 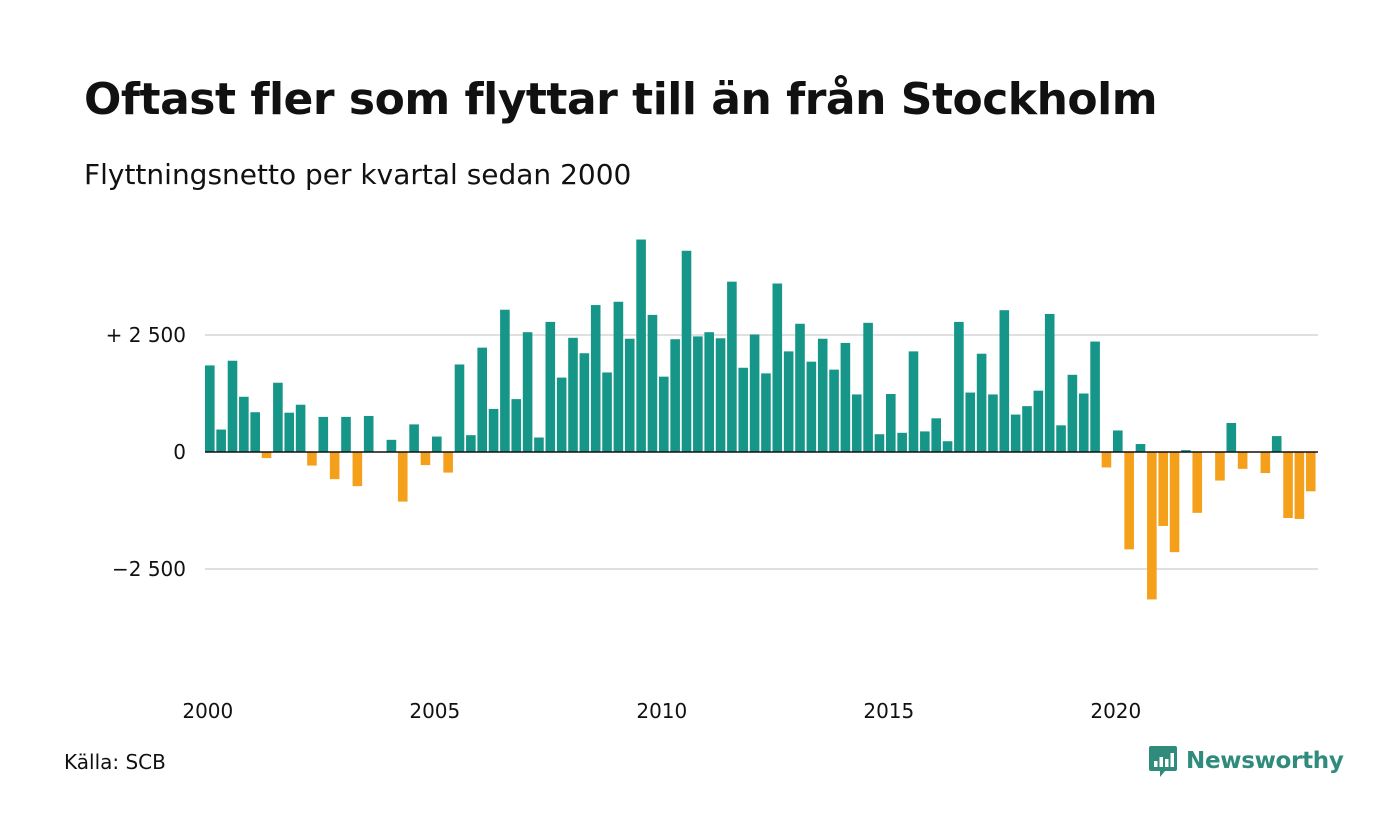 What do you see at coordinates (1115, 711) in the screenshot?
I see `x-tick-label: 2020` at bounding box center [1115, 711].